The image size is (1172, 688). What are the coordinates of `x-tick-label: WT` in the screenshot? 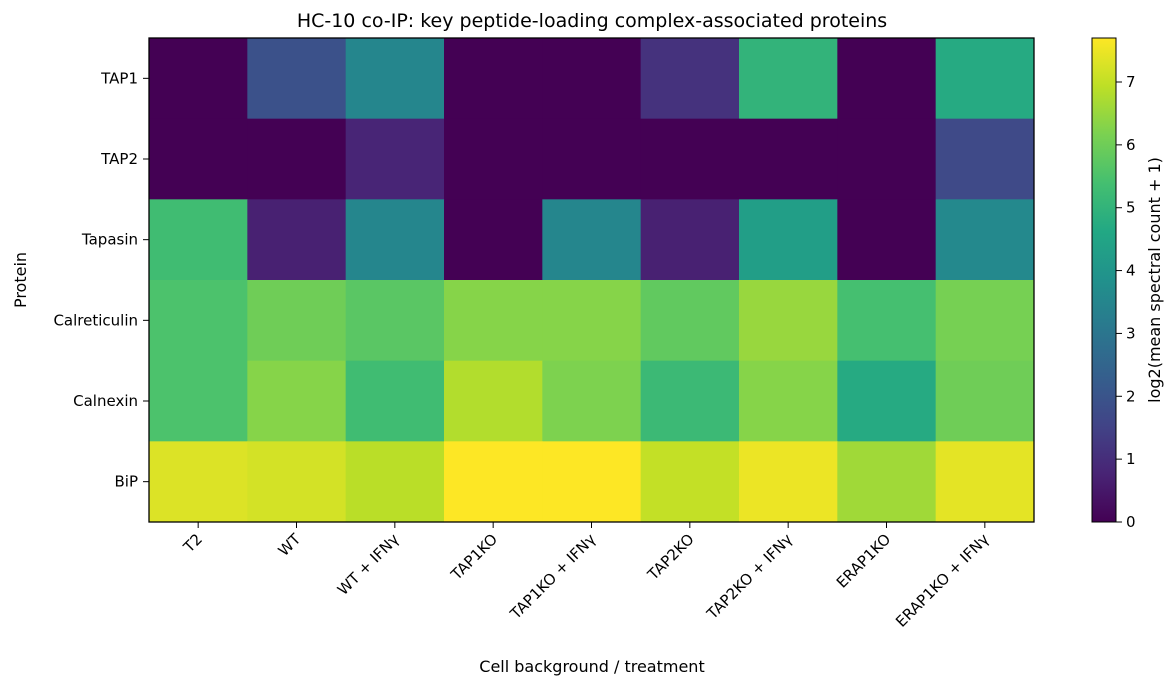 It's located at (290, 545).